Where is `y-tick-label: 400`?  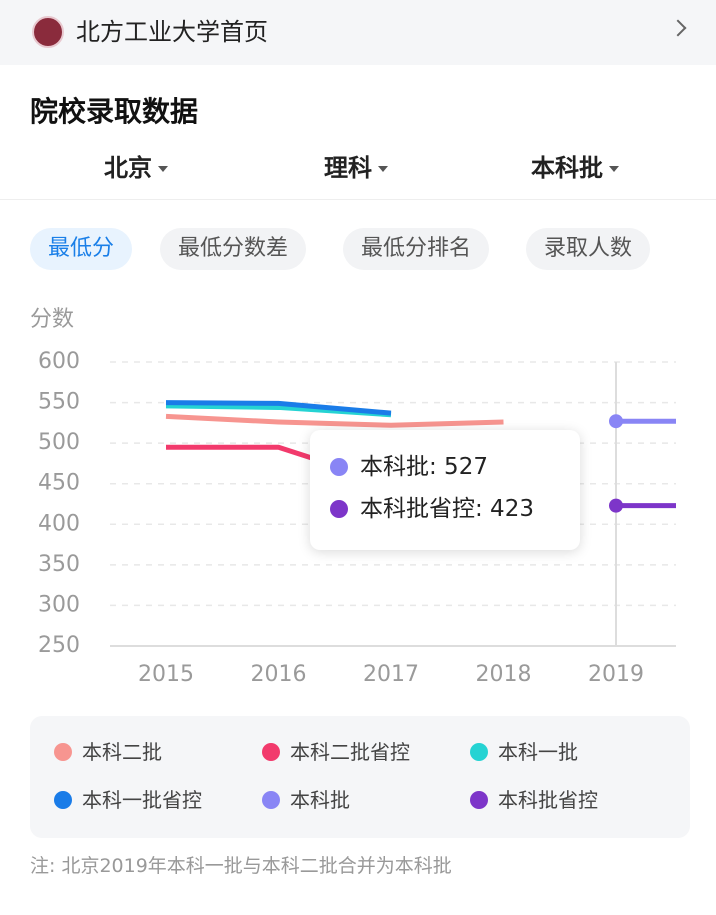 y-tick-label: 400 is located at coordinates (59, 523).